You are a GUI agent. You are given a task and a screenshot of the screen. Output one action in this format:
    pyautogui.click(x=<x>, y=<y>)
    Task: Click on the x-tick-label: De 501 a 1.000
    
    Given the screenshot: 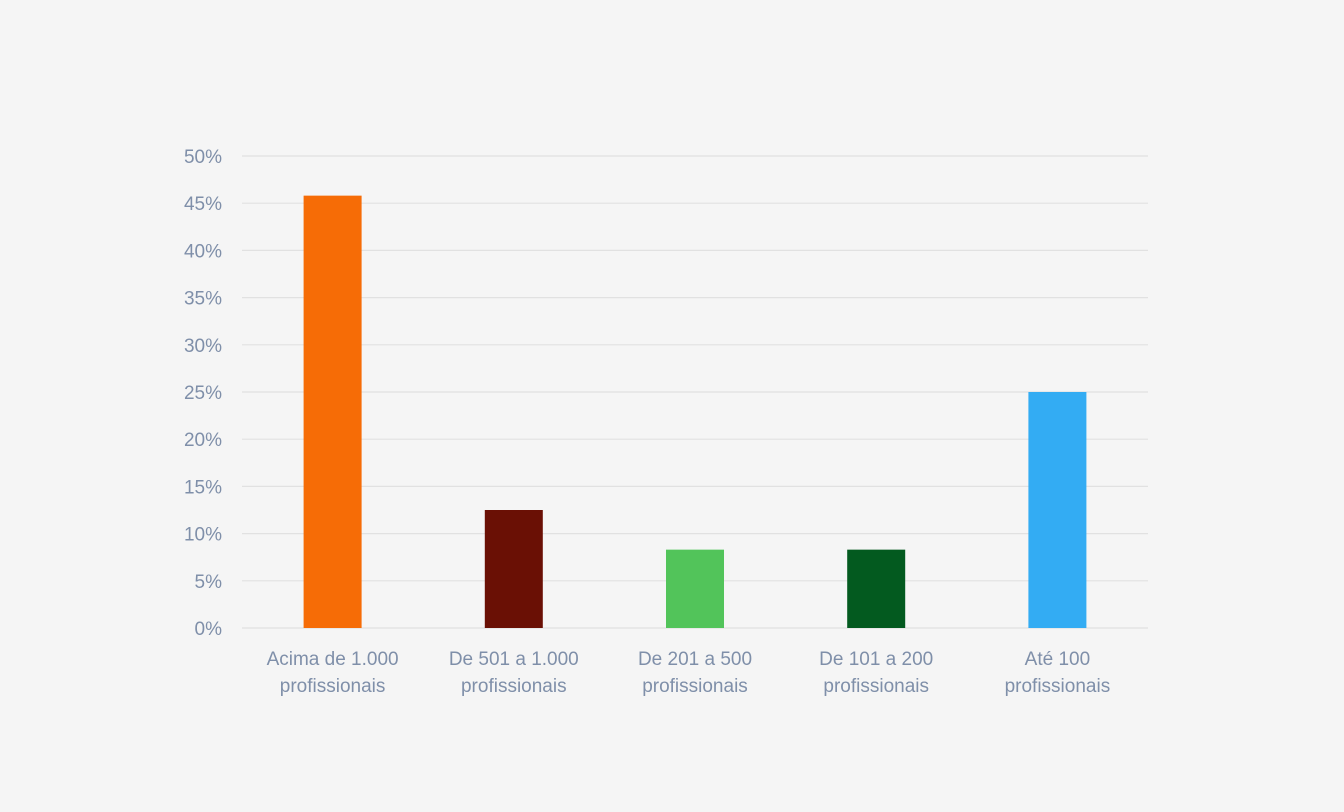 What is the action you would take?
    pyautogui.click(x=514, y=659)
    